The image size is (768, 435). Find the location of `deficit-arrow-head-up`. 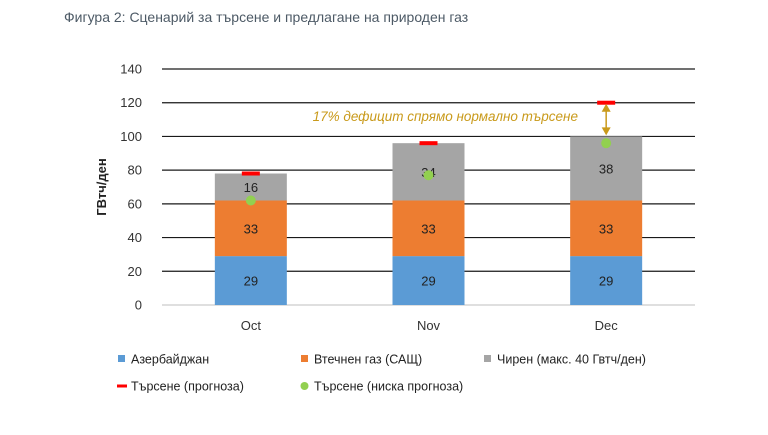

deficit-arrow-head-up is located at coordinates (606, 107).